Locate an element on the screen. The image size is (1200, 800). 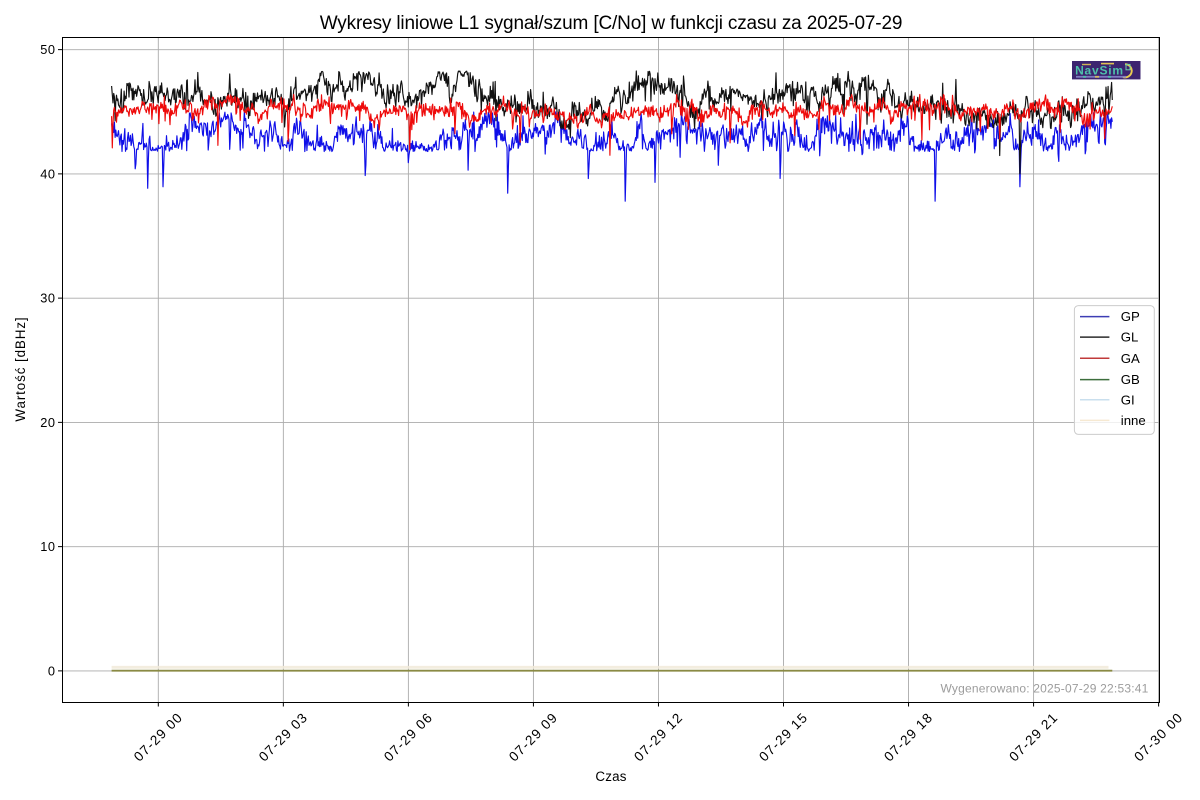
svg-text: GB is located at coordinates (1130, 379).